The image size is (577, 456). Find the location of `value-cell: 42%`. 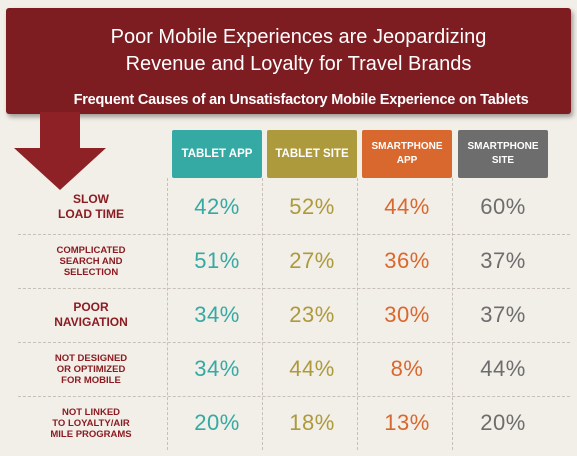

value-cell: 42% is located at coordinates (217, 206).